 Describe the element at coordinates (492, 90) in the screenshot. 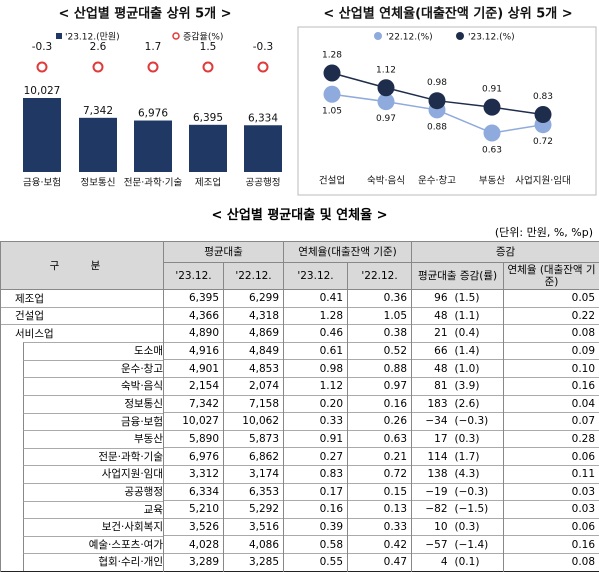

I see `value-label: 0.91` at that location.